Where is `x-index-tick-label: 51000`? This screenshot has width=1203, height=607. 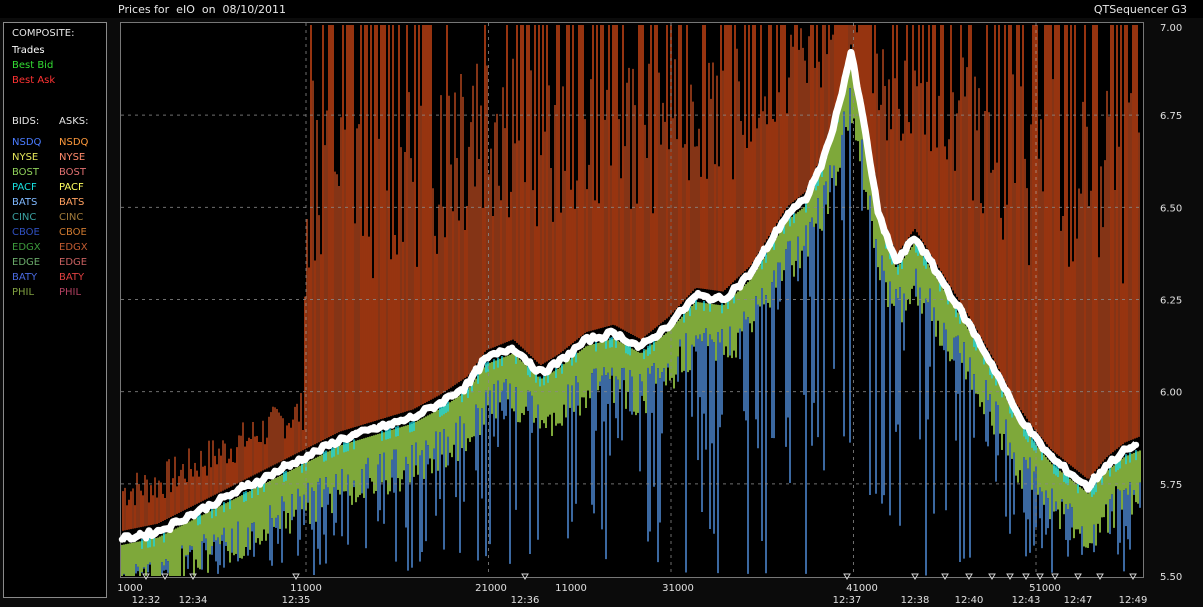 x-index-tick-label: 51000 is located at coordinates (1045, 588).